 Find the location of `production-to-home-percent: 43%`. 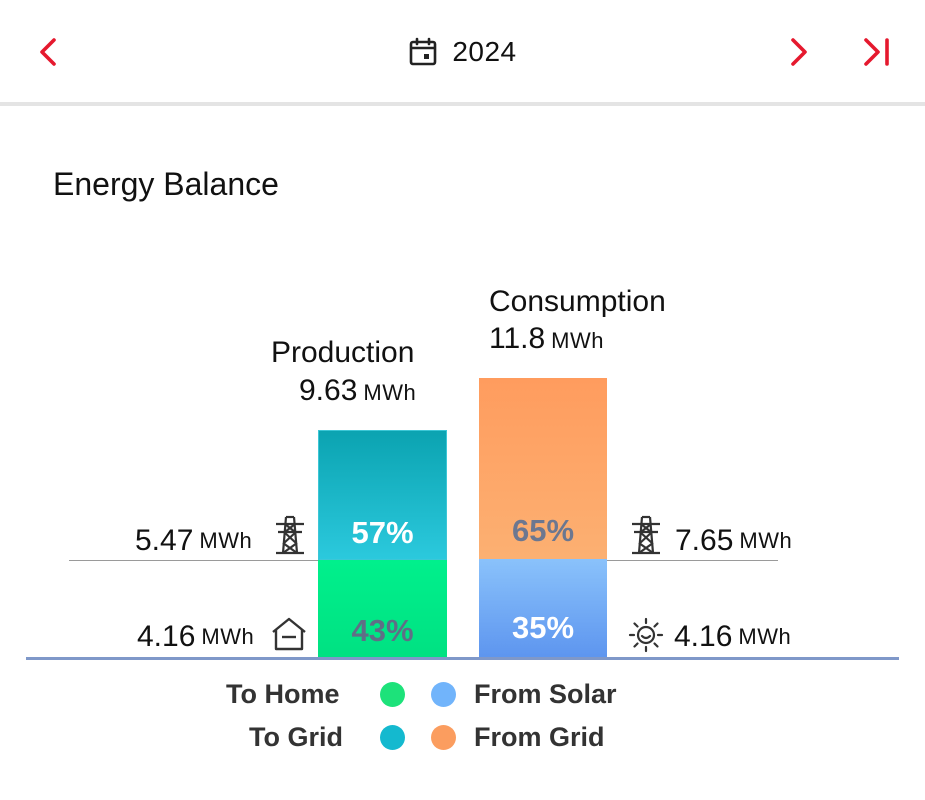

production-to-home-percent: 43% is located at coordinates (382, 630).